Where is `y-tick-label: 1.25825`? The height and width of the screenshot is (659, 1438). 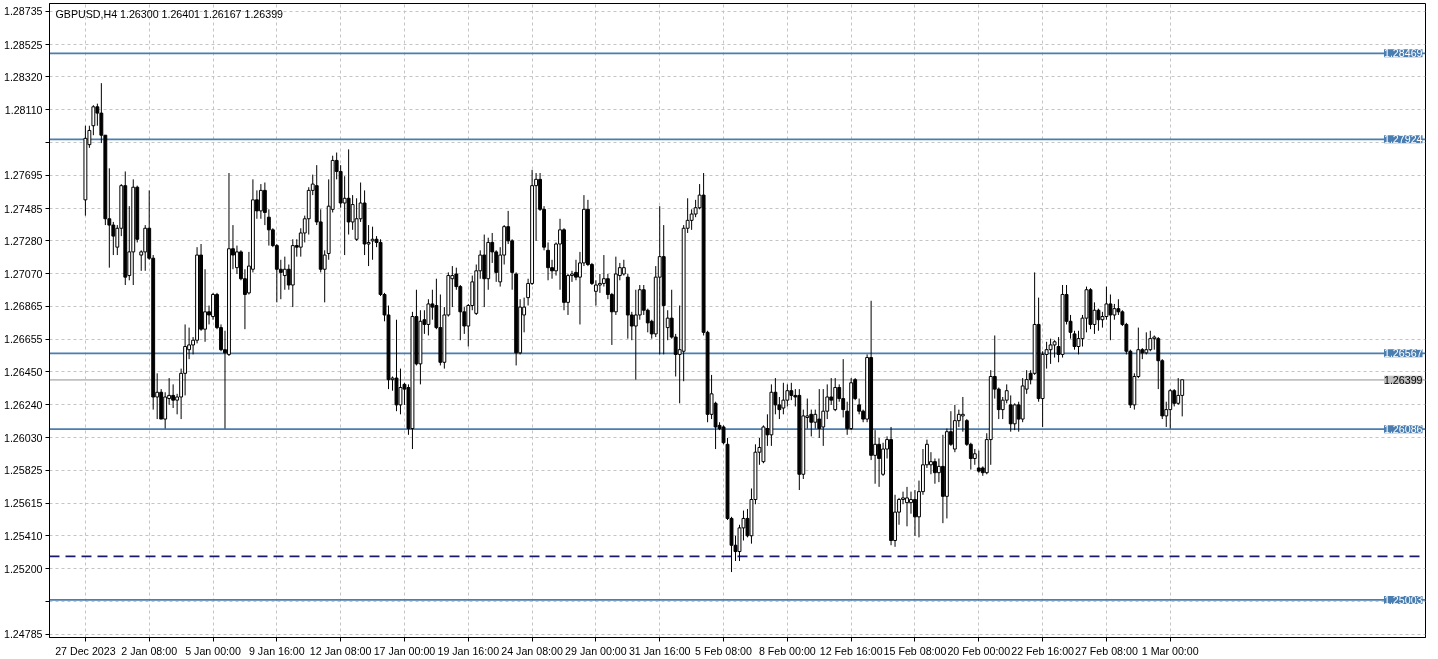
y-tick-label: 1.25825 is located at coordinates (23, 470).